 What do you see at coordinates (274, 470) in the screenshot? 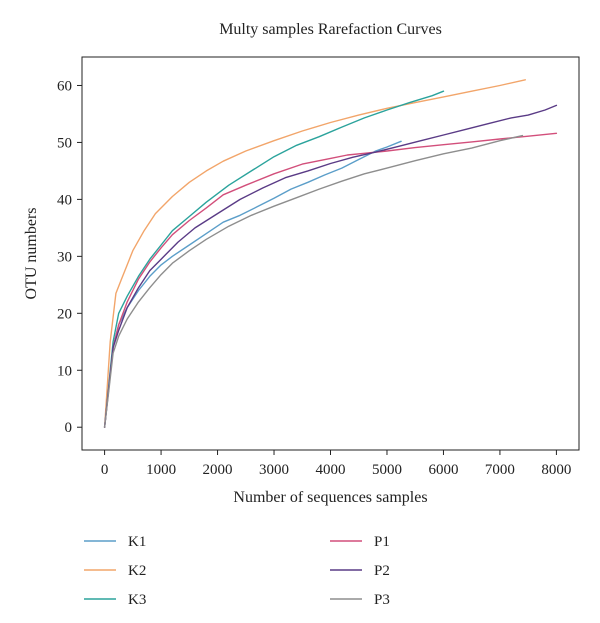
I see `x-tick-label: 3000` at bounding box center [274, 470].